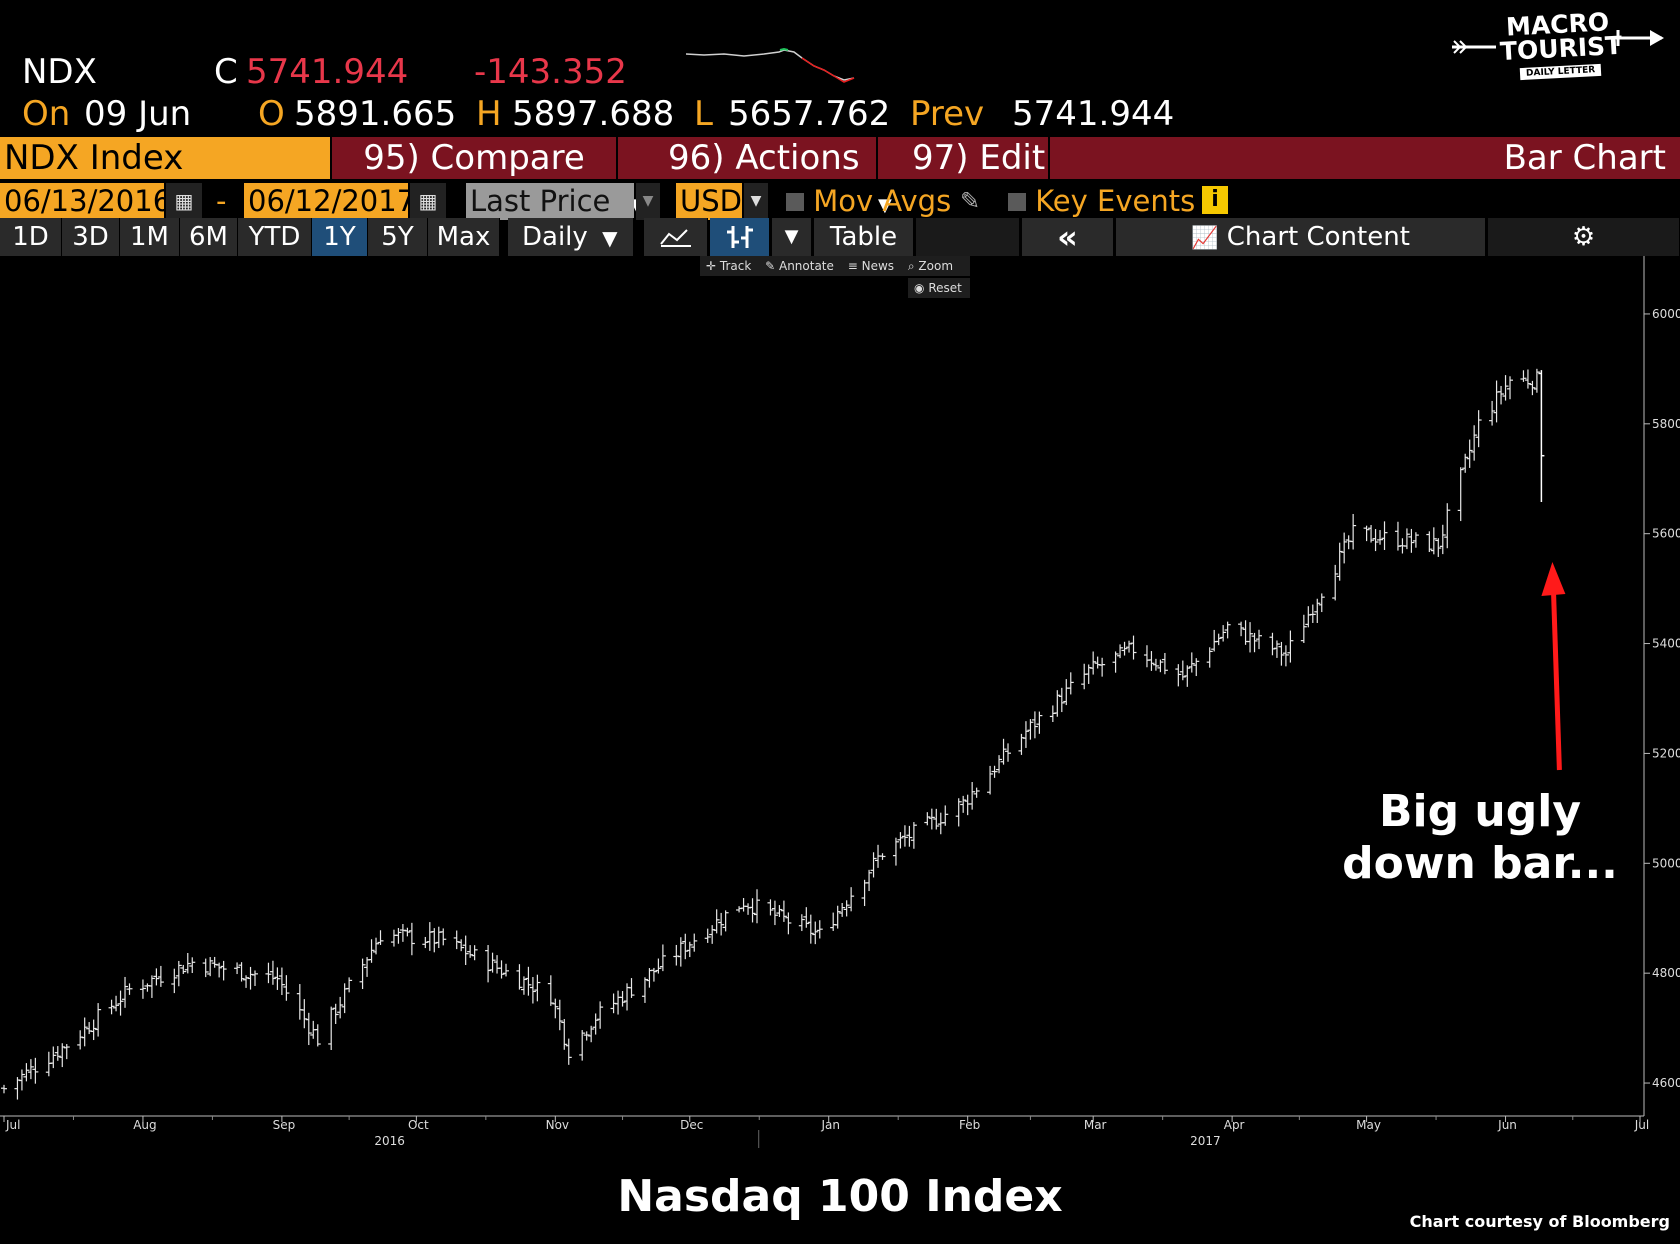  What do you see at coordinates (144, 1125) in the screenshot?
I see `x-tick-label: Aug` at bounding box center [144, 1125].